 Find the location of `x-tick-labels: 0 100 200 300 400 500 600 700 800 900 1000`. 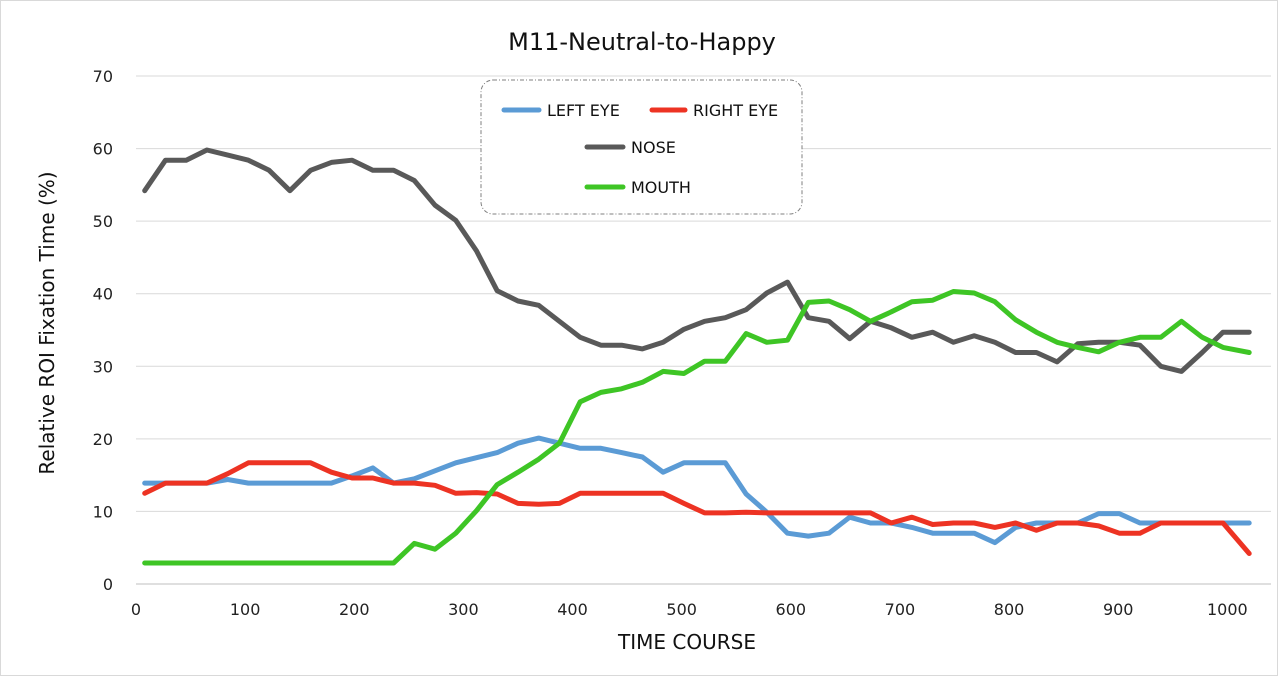

x-tick-labels: 0 100 200 300 400 500 600 700 800 900 1000 is located at coordinates (689, 609).